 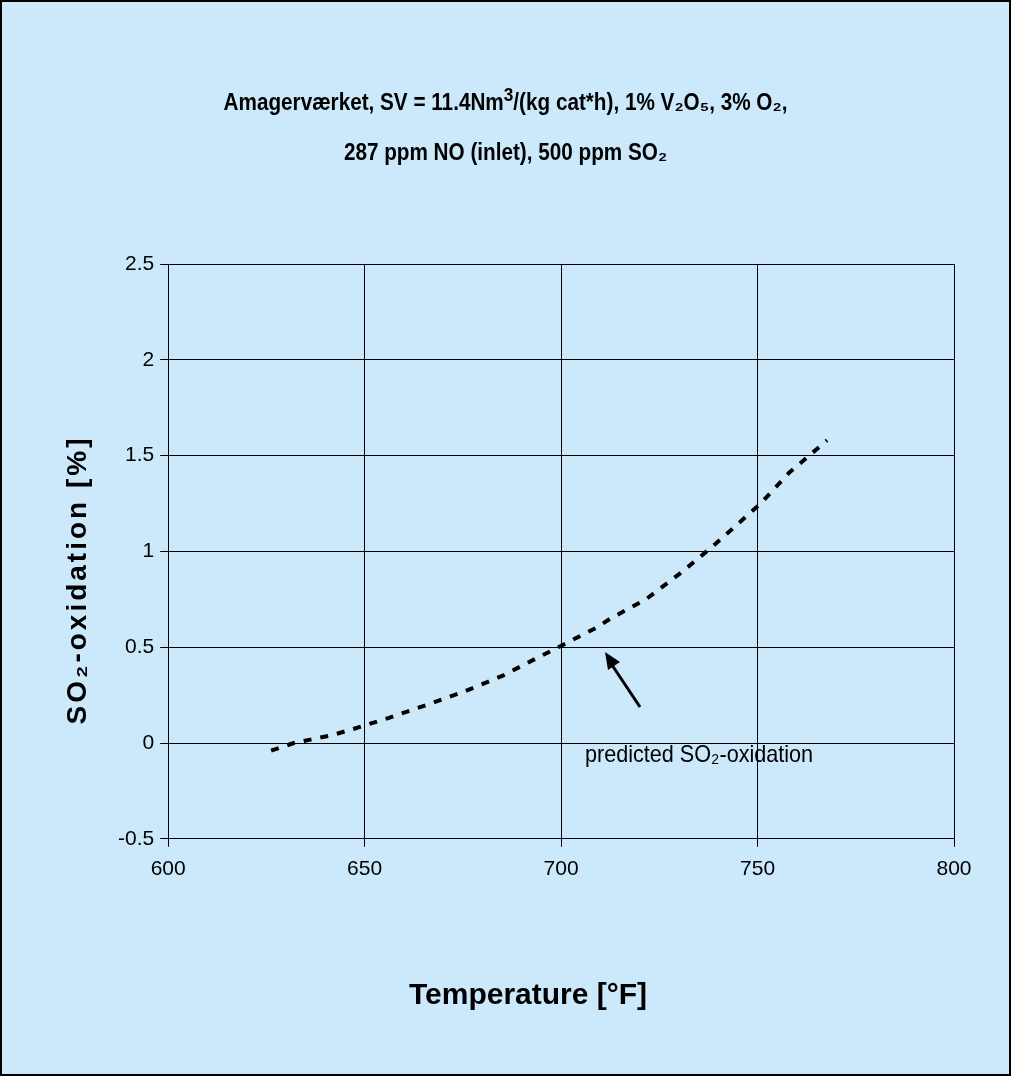 I want to click on y-axis-title: SO₂-oxidation [%], so click(x=77, y=580).